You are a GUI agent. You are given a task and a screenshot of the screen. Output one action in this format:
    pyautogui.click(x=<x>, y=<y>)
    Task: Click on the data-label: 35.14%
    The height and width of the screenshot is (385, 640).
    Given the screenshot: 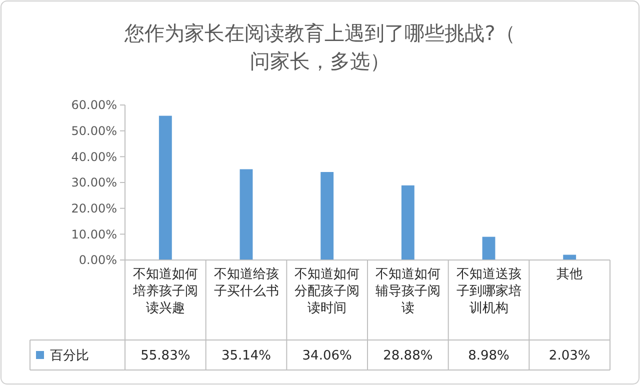 What is the action you would take?
    pyautogui.click(x=246, y=356)
    